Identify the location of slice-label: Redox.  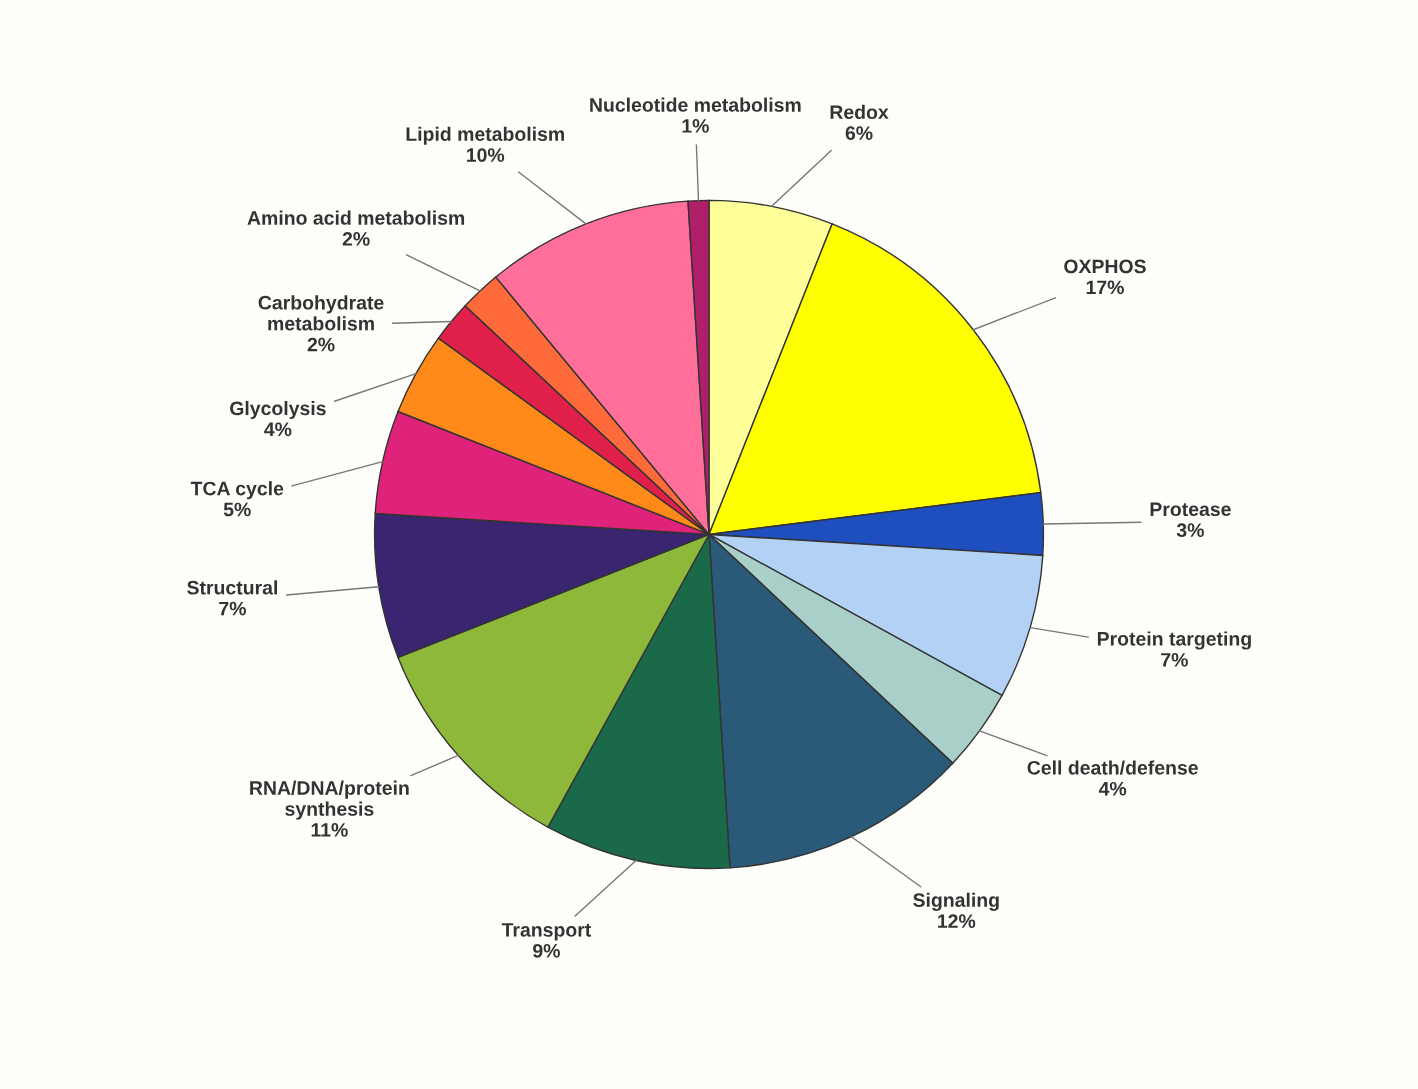
(859, 112).